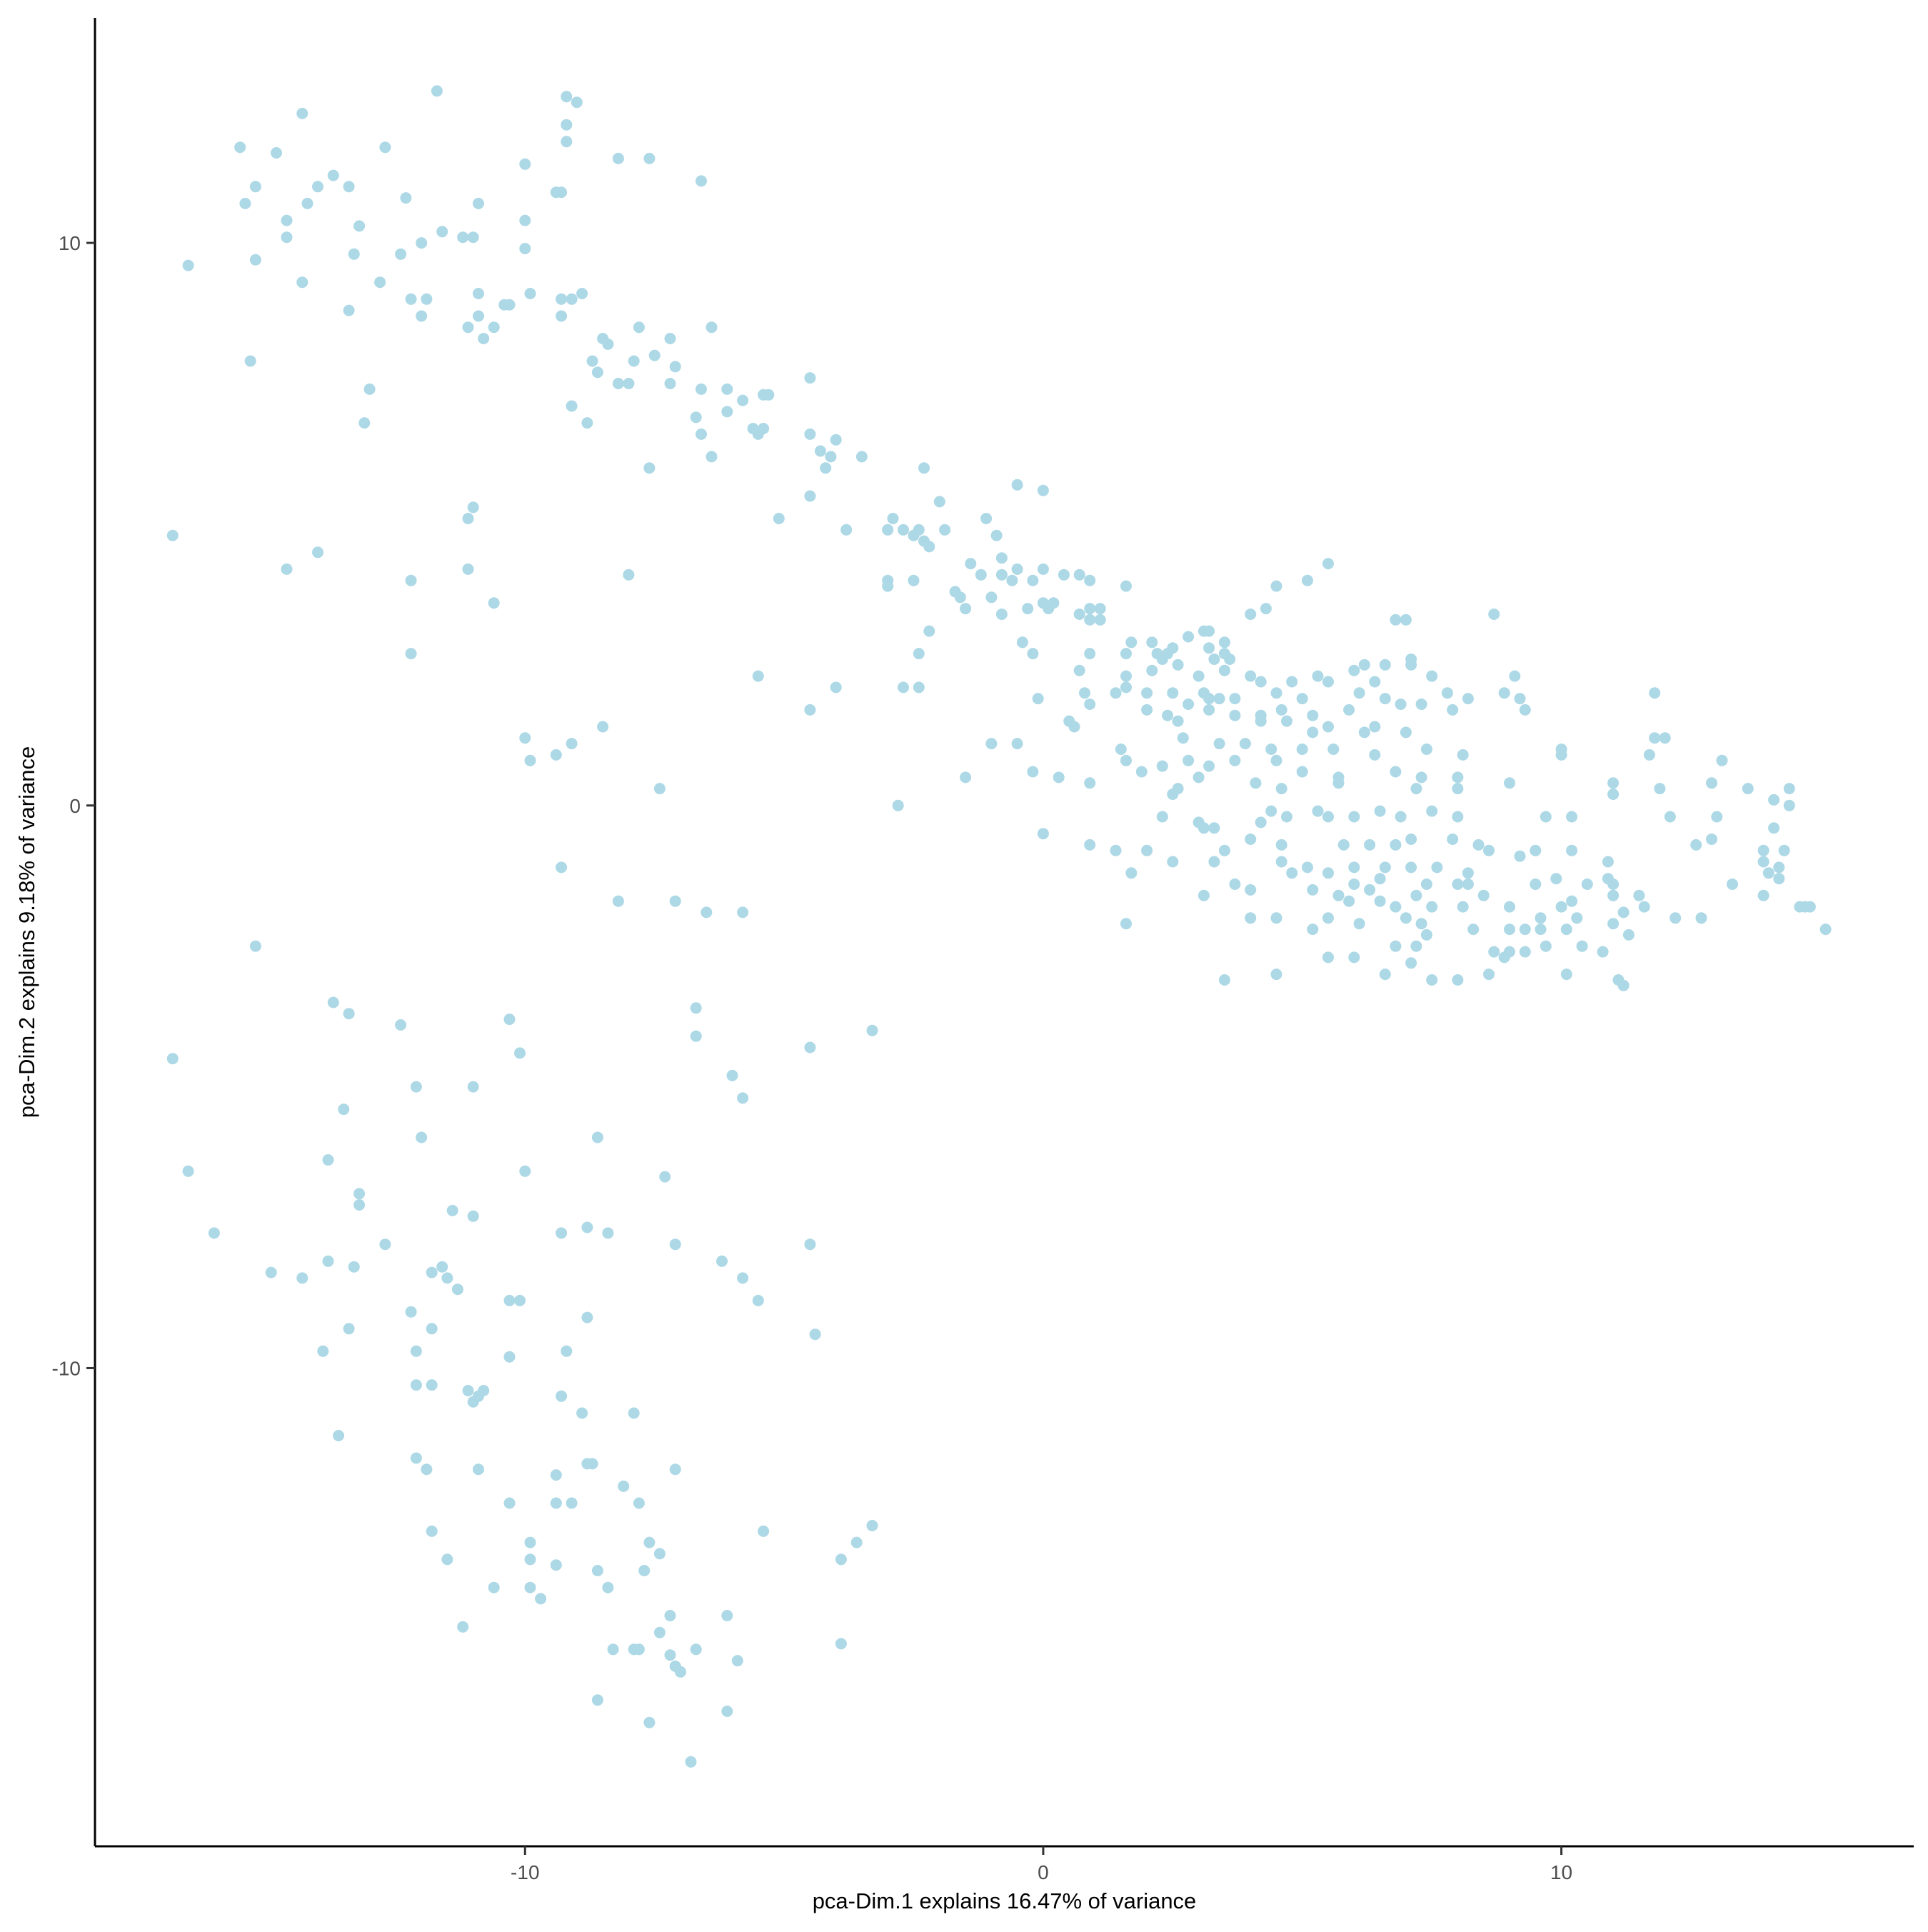  Describe the element at coordinates (1561, 1872) in the screenshot. I see `x-tick-label: 10` at that location.